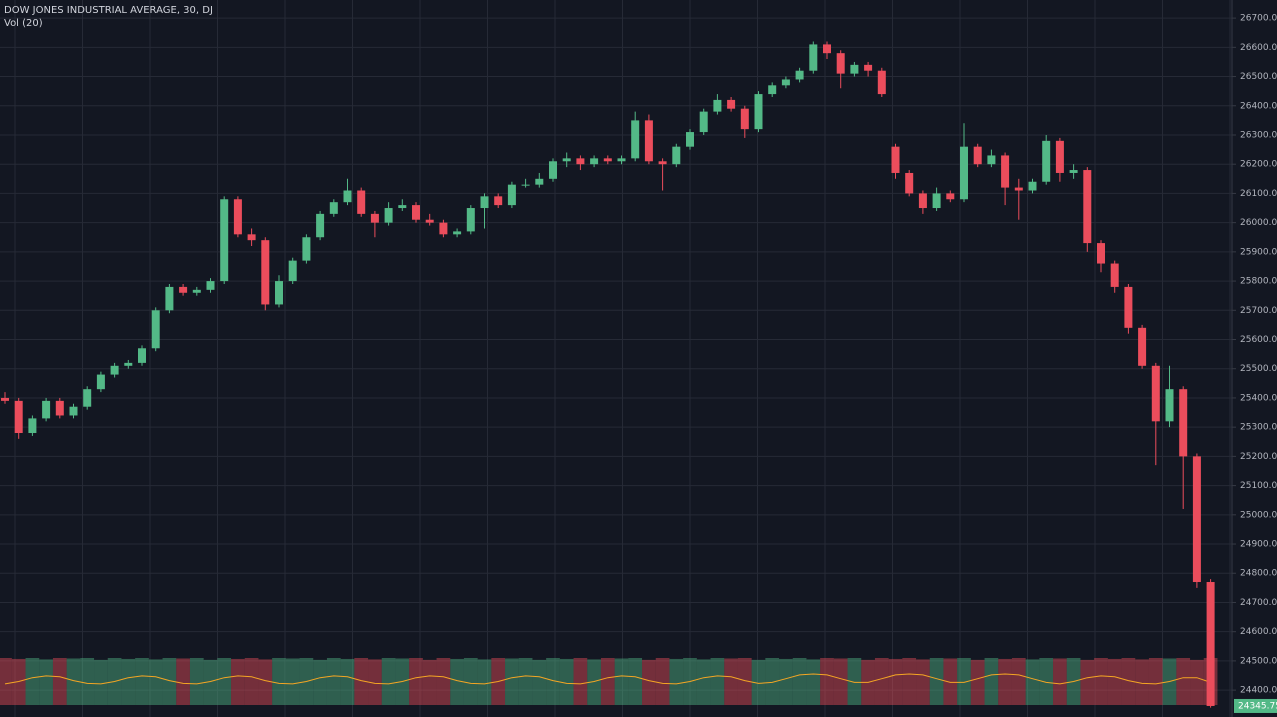  I want to click on volume-pane, so click(609, 681).